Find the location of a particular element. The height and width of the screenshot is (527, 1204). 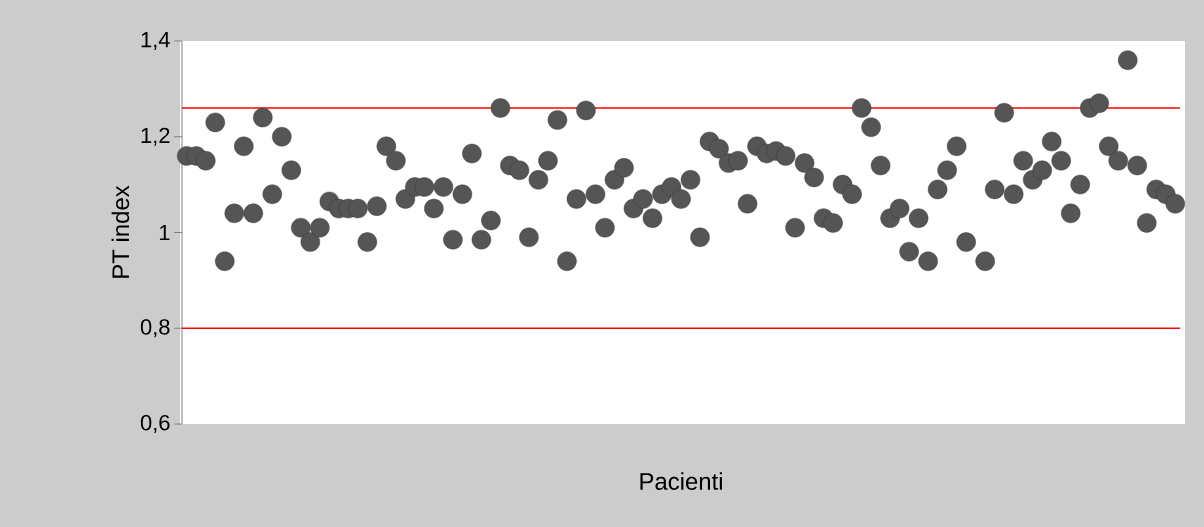

y-tick-label: 0,6 is located at coordinates (155, 424).